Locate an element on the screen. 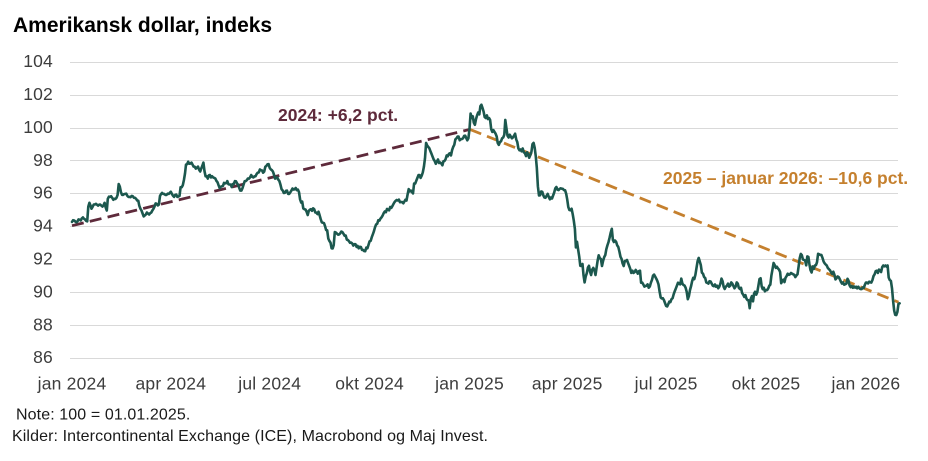  svg-text: 88 is located at coordinates (43, 324).